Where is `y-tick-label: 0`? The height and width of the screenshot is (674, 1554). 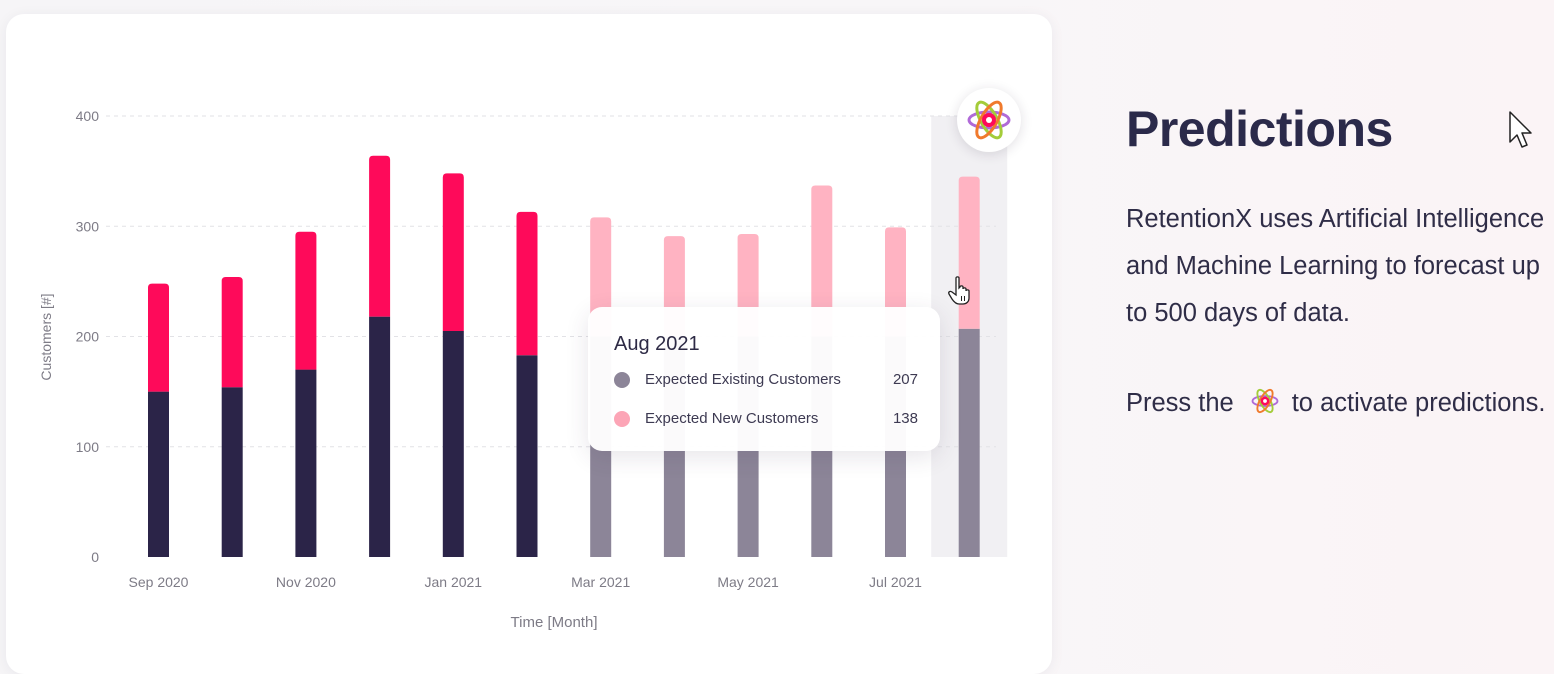 y-tick-label: 0 is located at coordinates (95, 557).